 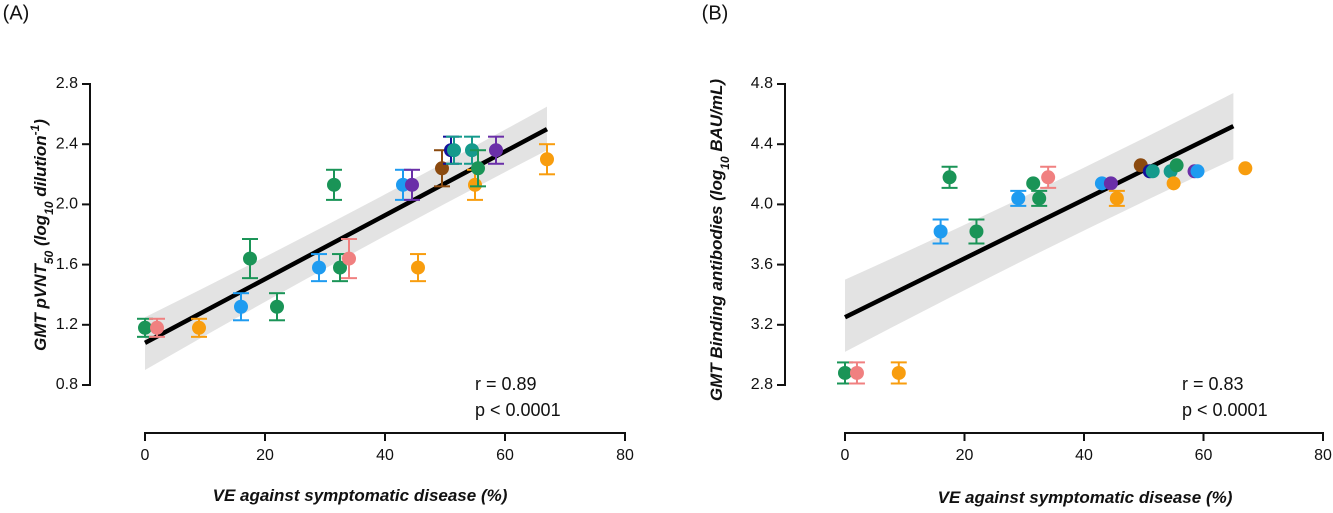 What do you see at coordinates (762, 324) in the screenshot?
I see `y-tick-label: 3.2` at bounding box center [762, 324].